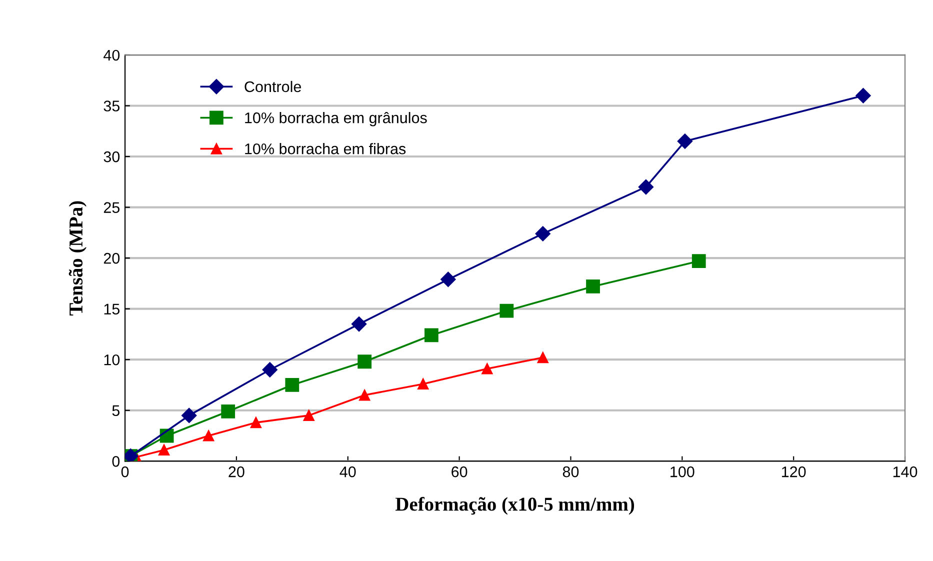  What do you see at coordinates (236, 472) in the screenshot?
I see `x-tick-label: 20` at bounding box center [236, 472].